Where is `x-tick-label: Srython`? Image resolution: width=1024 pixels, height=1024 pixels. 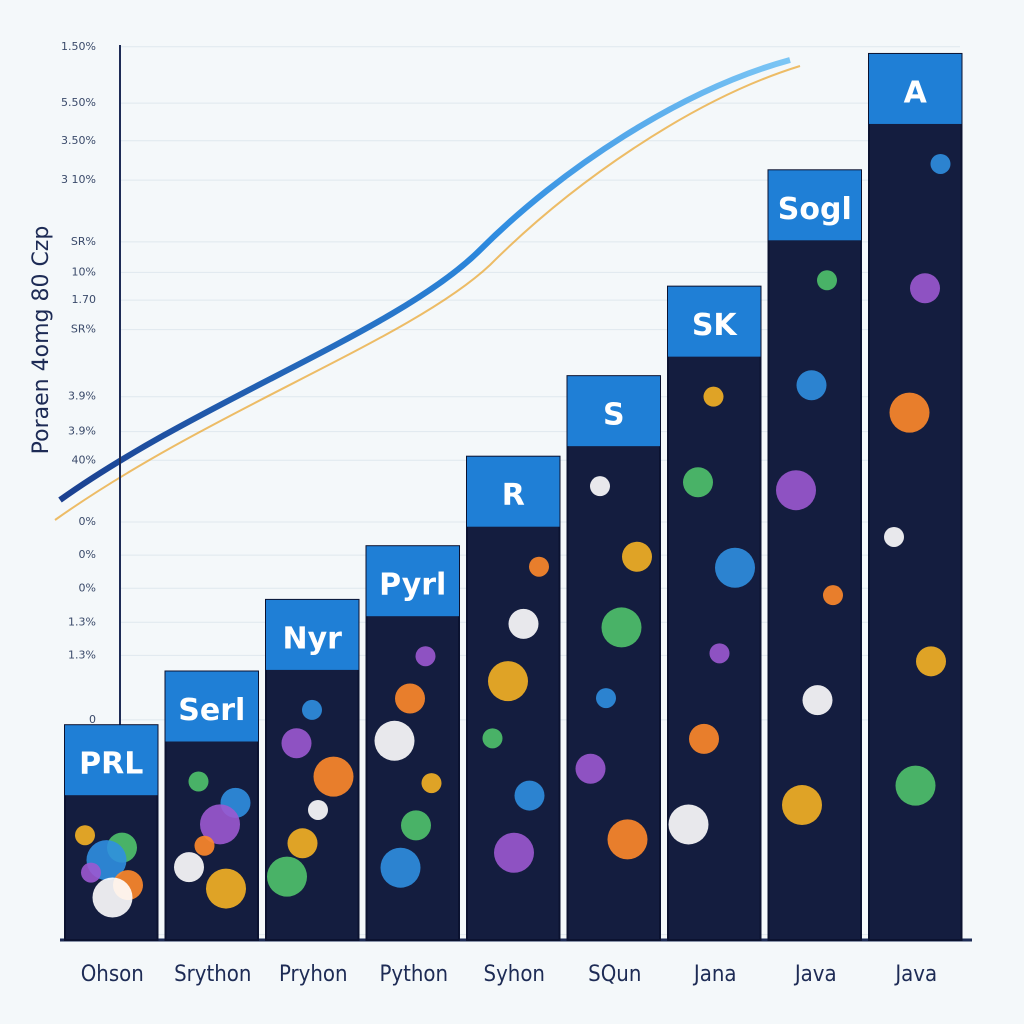
x-tick-label: Srython is located at coordinates (212, 974).